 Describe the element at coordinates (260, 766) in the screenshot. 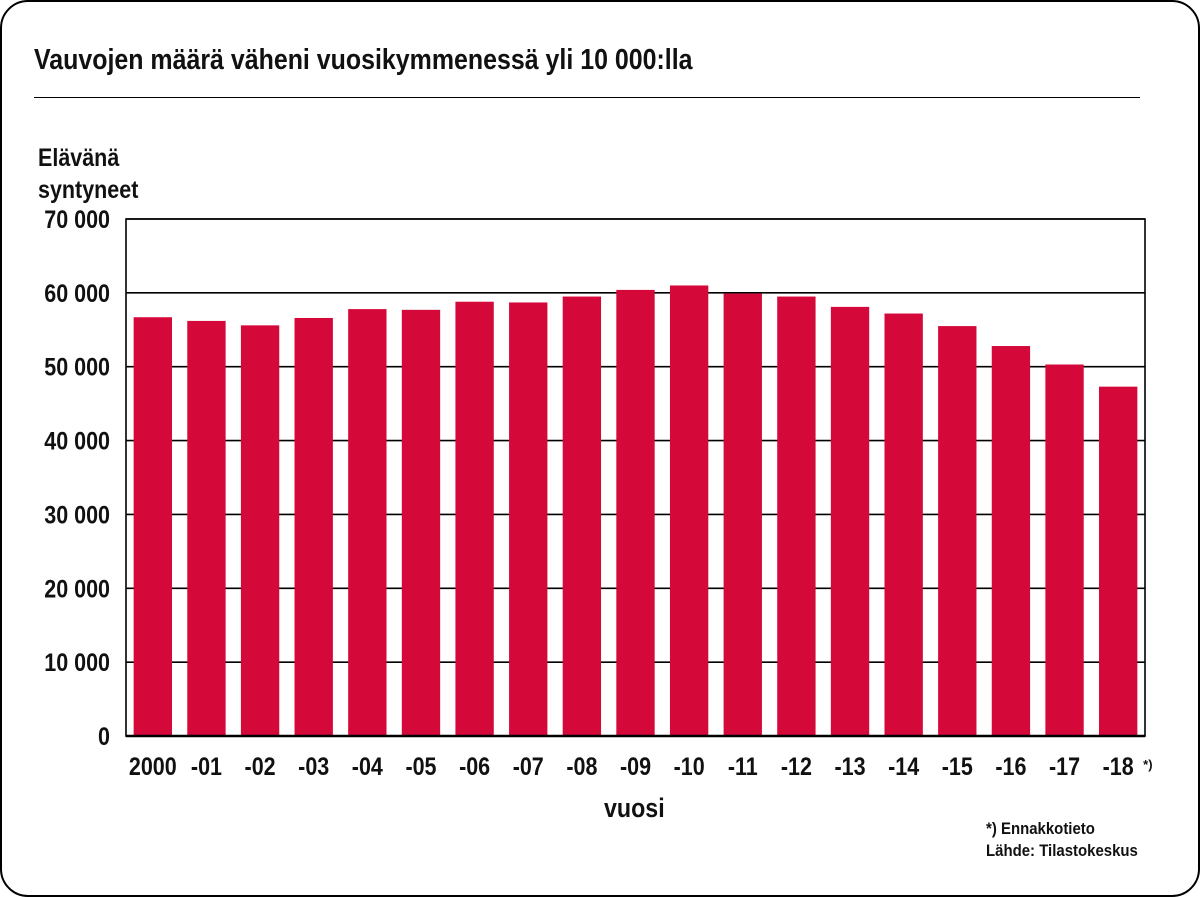

I see `x-tick-label: -02` at that location.